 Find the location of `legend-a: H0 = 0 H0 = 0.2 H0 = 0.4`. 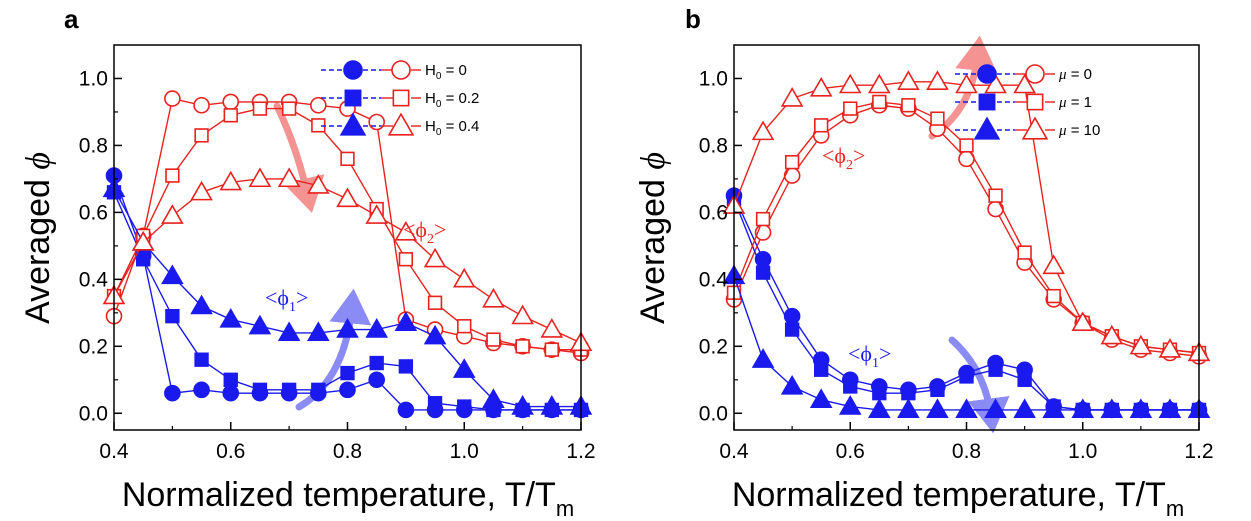

legend-a: H0 = 0 H0 = 0.2 H0 = 0.4 is located at coordinates (400, 99).